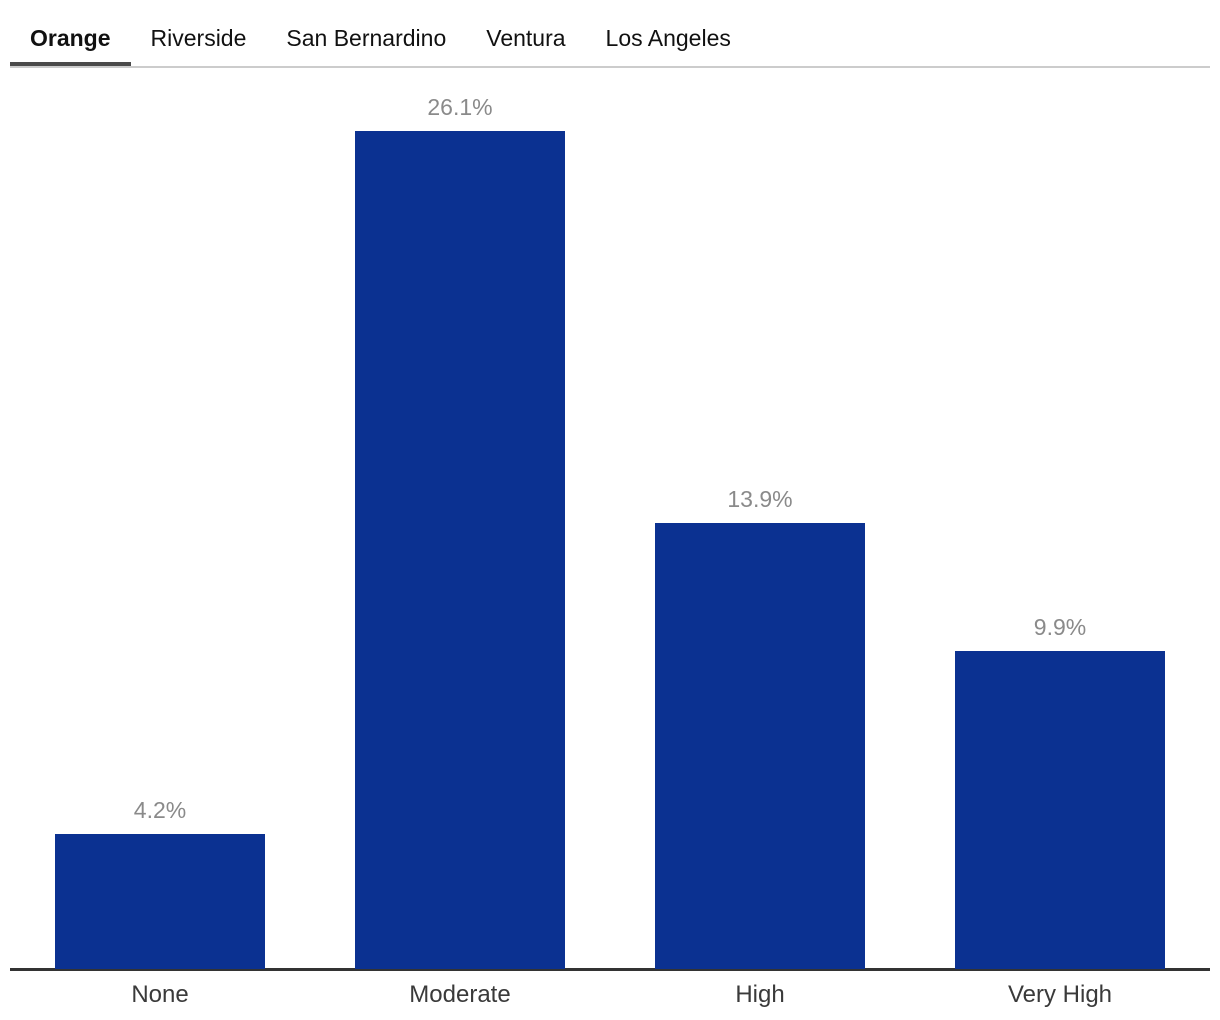 The height and width of the screenshot is (1020, 1220). What do you see at coordinates (199, 38) in the screenshot?
I see `tab-riverside: Riverside` at bounding box center [199, 38].